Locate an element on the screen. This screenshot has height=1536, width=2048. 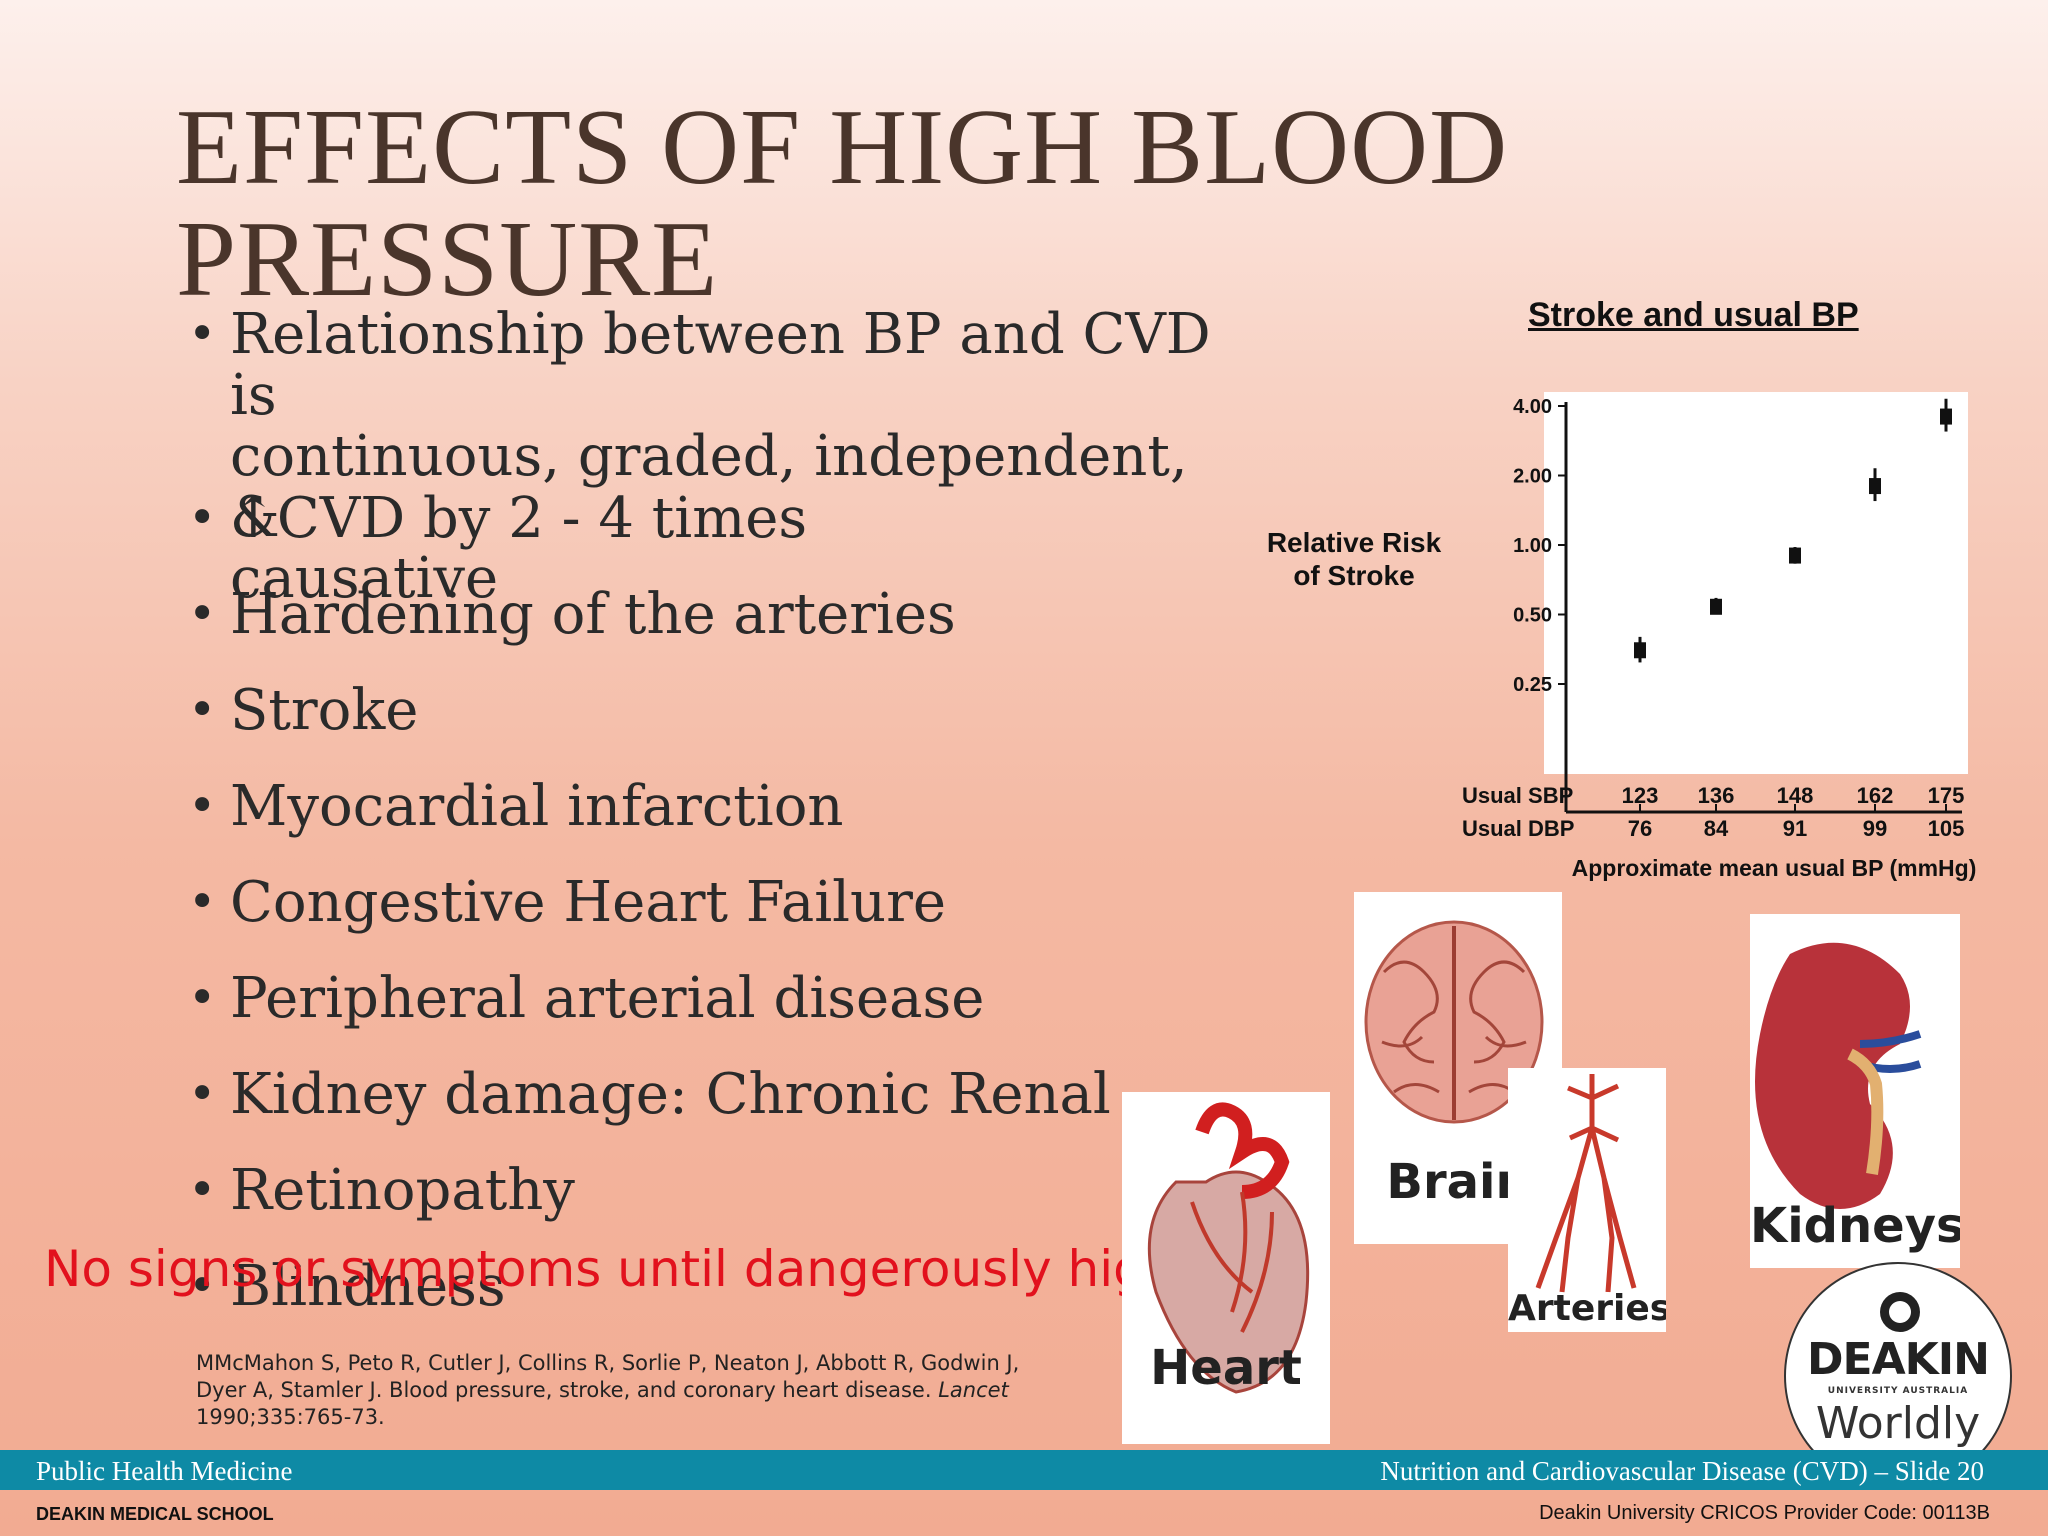
heart-card: Heart is located at coordinates (1226, 1268).